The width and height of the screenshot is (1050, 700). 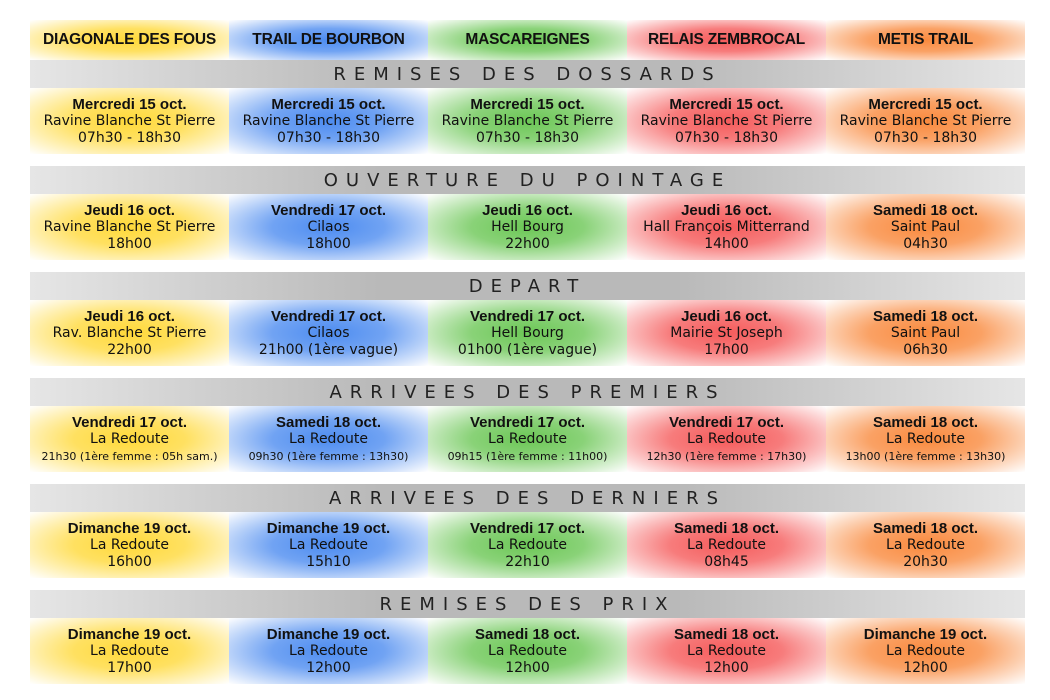 I want to click on section-band-arrivees-des-derniers: ARRIVEES DES DERNIERS, so click(x=527, y=498).